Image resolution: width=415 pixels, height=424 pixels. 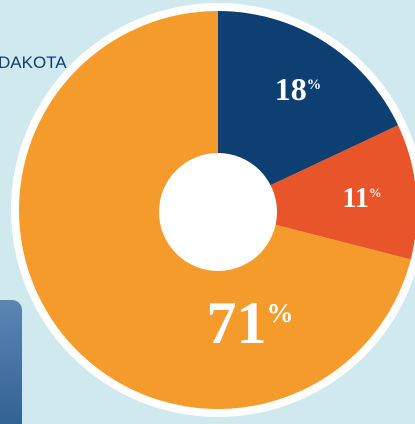 What do you see at coordinates (218, 212) in the screenshot?
I see `donut-hole` at bounding box center [218, 212].